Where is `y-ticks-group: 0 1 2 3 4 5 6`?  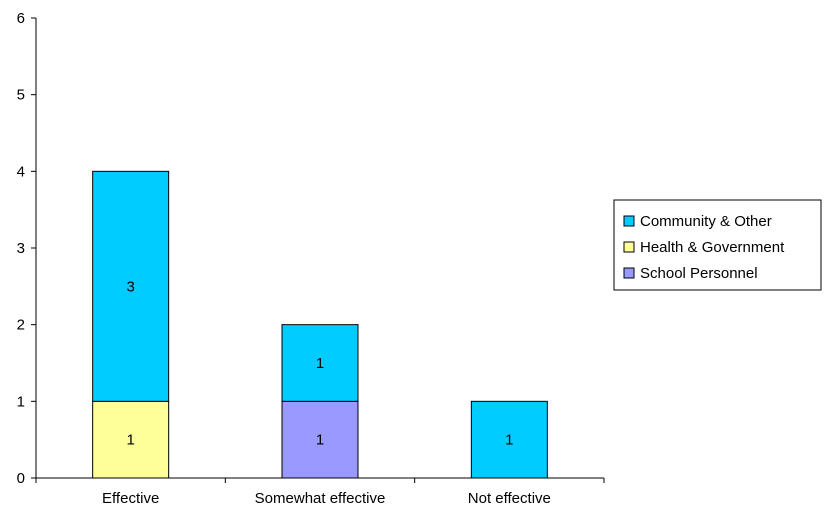
y-ticks-group: 0 1 2 3 4 5 6 is located at coordinates (26, 248).